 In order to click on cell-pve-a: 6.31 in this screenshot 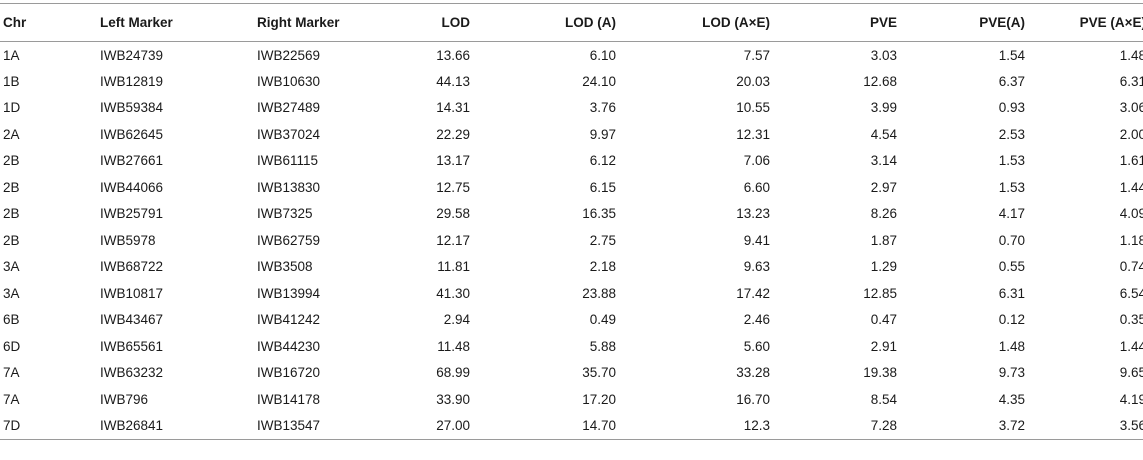, I will do `click(1011, 293)`.